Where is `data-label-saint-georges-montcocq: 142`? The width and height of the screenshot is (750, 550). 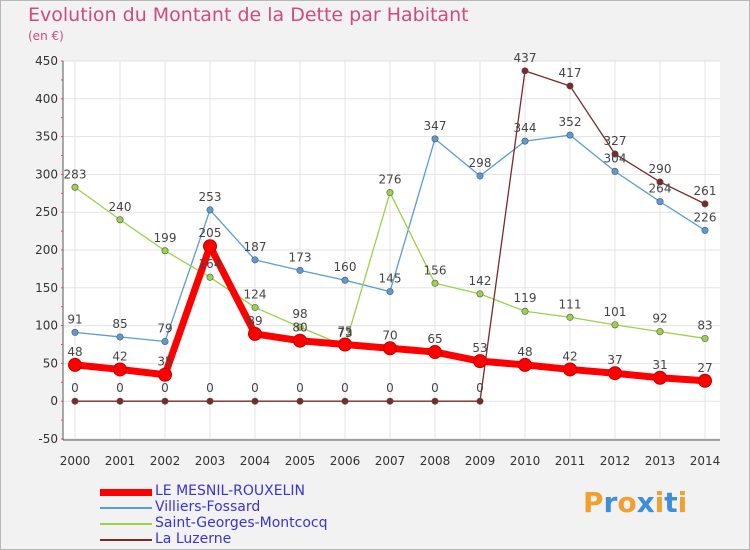
data-label-saint-georges-montcocq: 142 is located at coordinates (480, 281).